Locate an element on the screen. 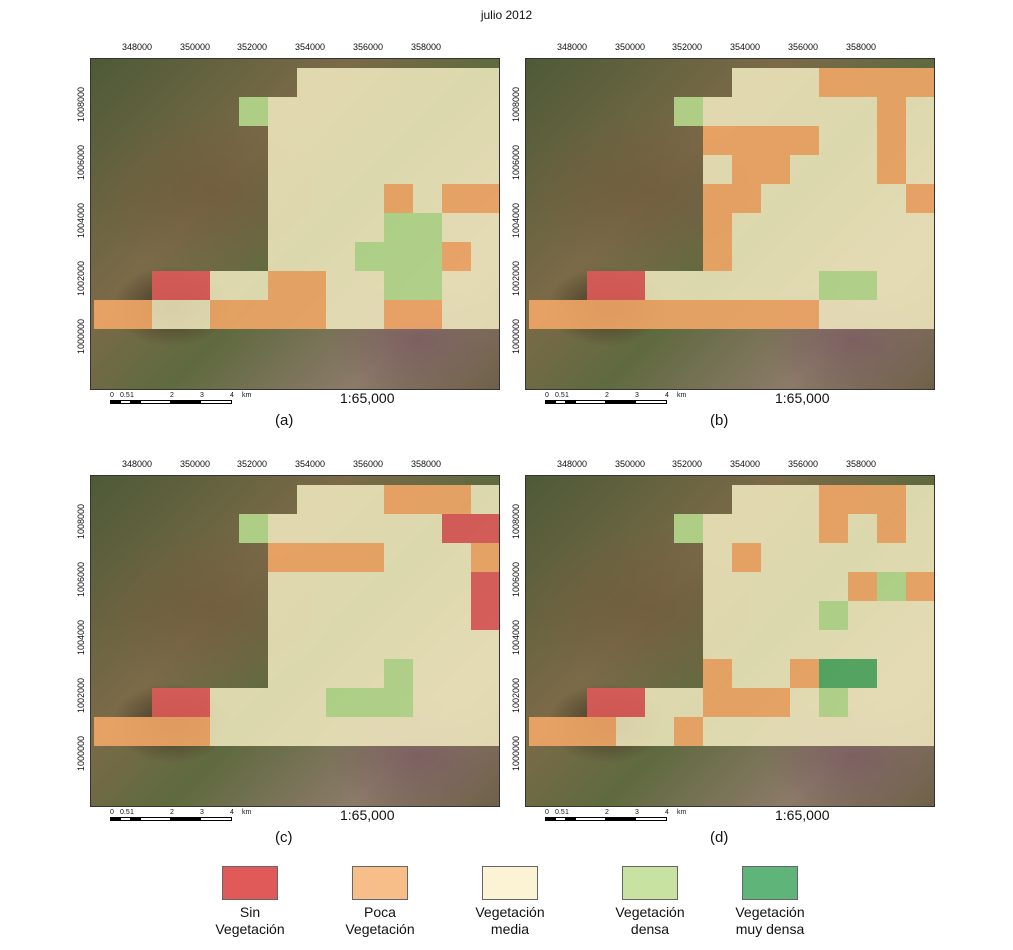 Image resolution: width=1013 pixels, height=950 pixels. panel-label: (c) is located at coordinates (284, 837).